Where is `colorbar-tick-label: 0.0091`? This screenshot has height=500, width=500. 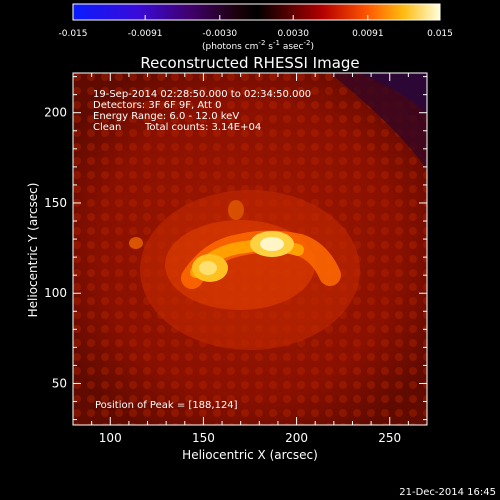
colorbar-tick-label: 0.0091 is located at coordinates (368, 34).